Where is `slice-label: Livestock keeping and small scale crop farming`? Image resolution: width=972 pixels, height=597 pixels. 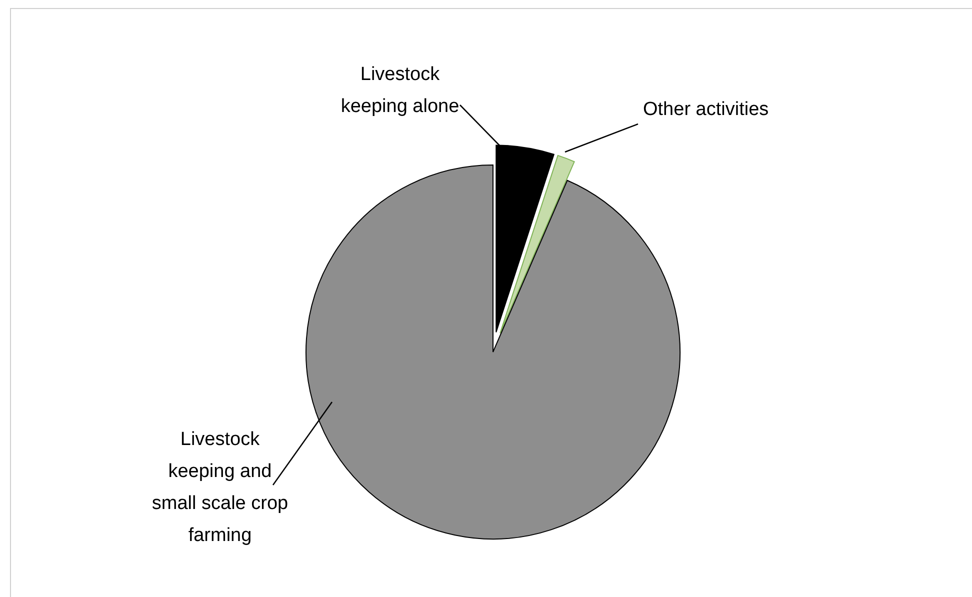 slice-label: Livestock keeping and small scale crop farming is located at coordinates (220, 487).